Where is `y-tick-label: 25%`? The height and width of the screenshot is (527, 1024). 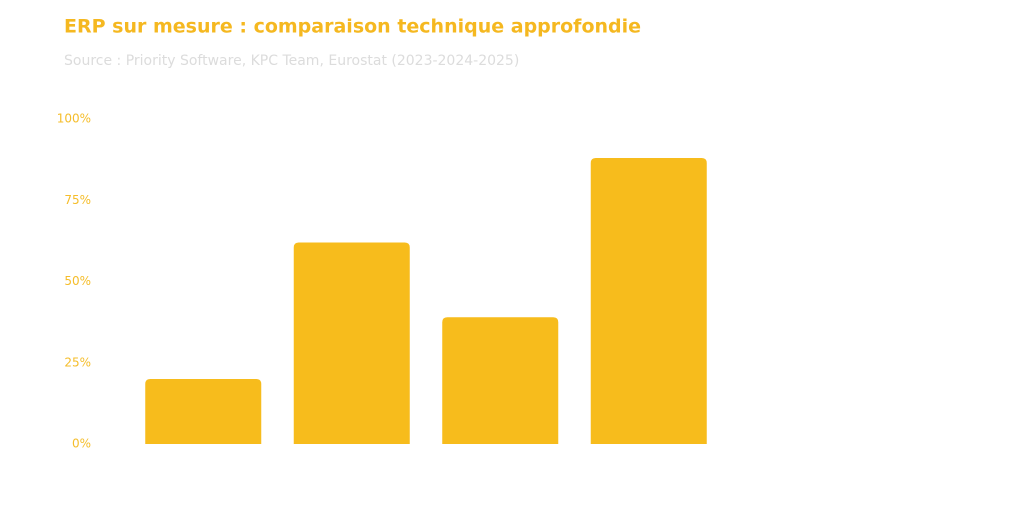 y-tick-label: 25% is located at coordinates (77, 362).